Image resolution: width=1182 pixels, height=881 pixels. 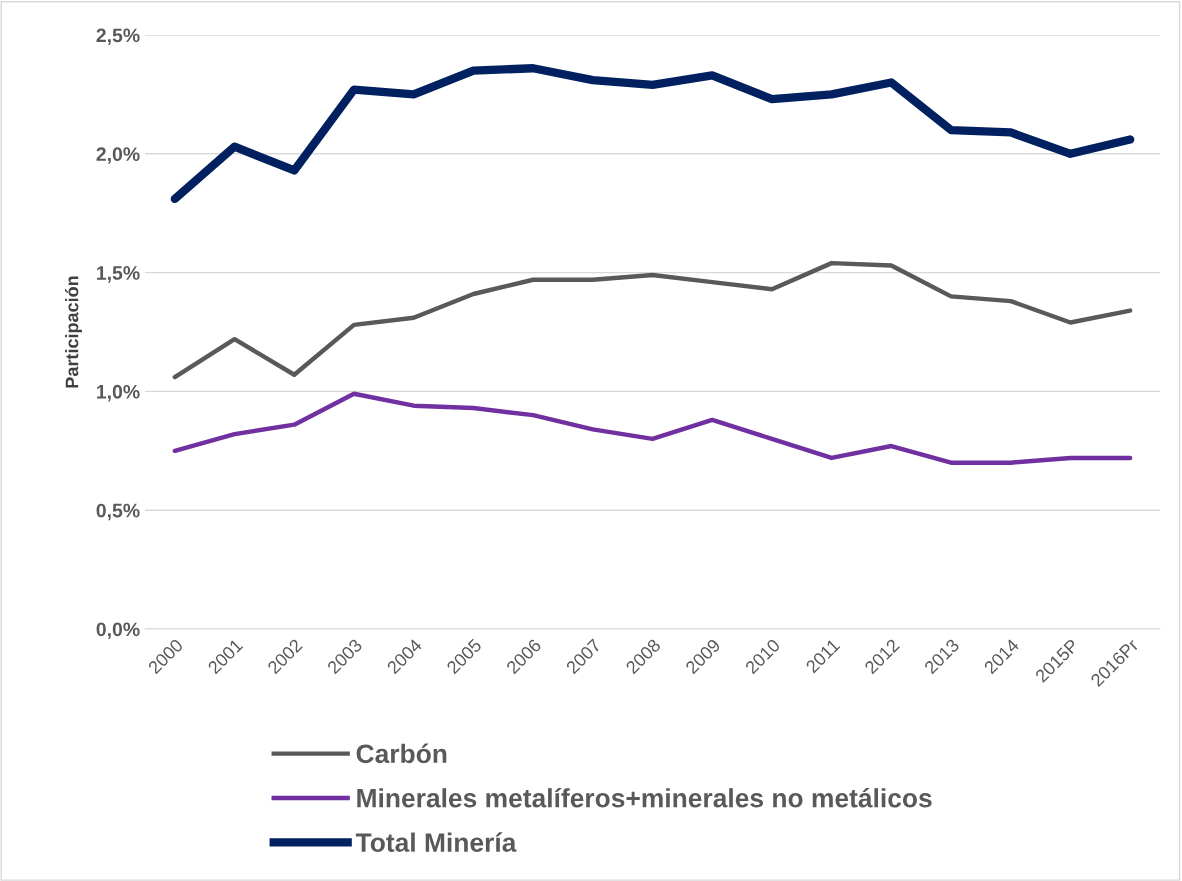 I want to click on legend-label: Carbón, so click(x=401, y=753).